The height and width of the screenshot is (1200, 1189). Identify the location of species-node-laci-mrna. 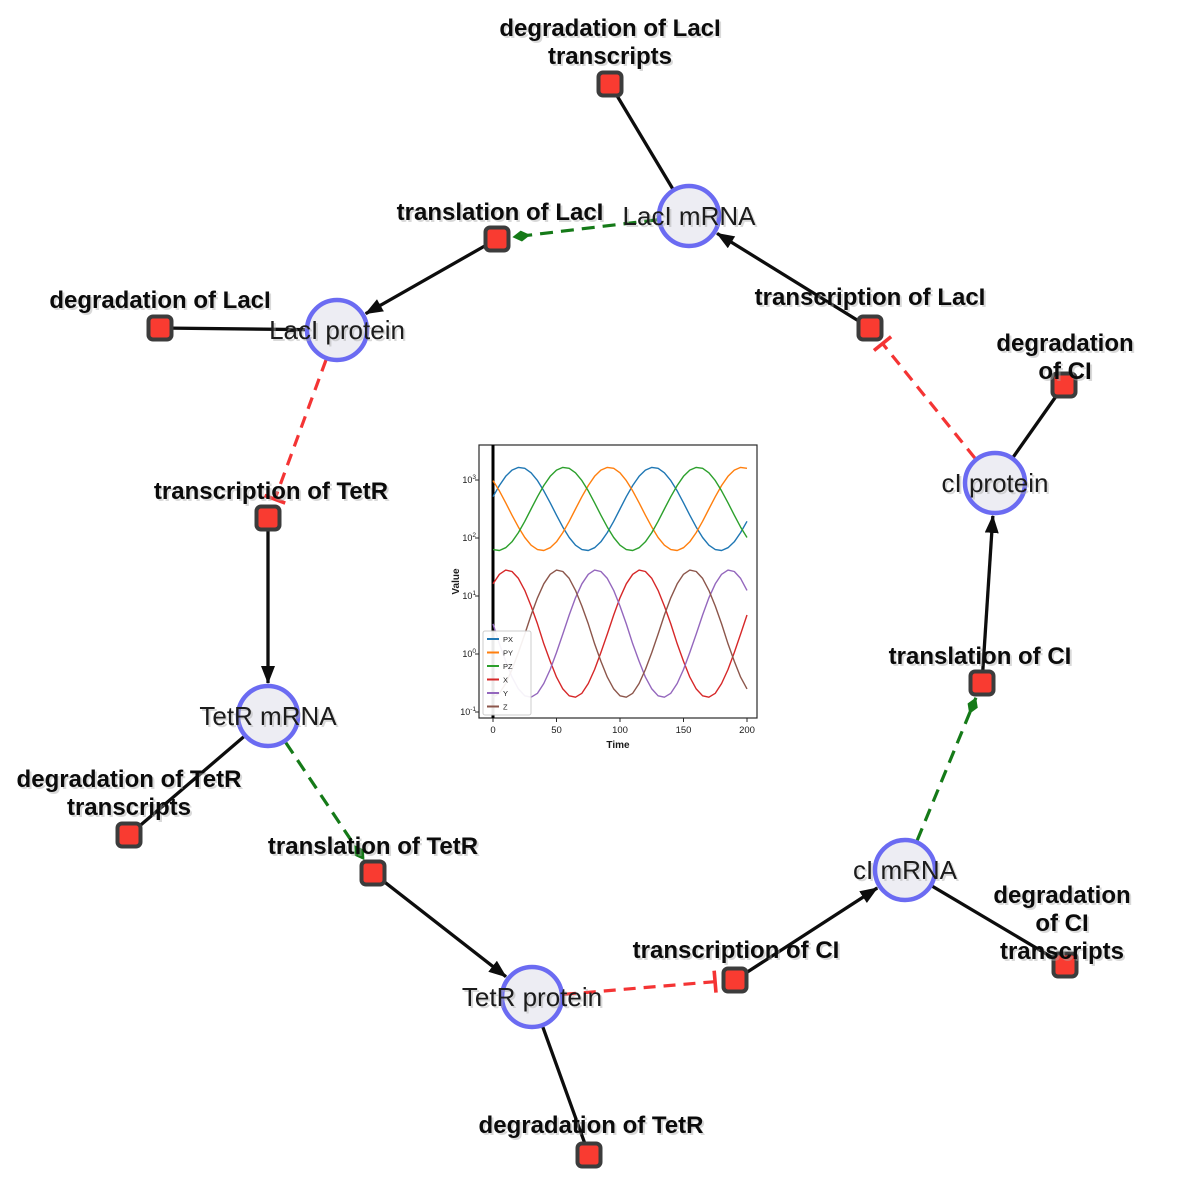
(689, 216).